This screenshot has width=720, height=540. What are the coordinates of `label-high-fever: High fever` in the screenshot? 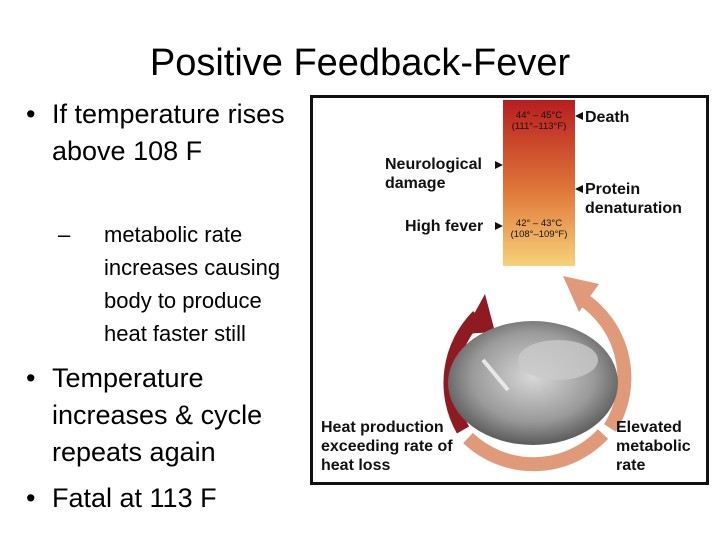 It's located at (444, 226).